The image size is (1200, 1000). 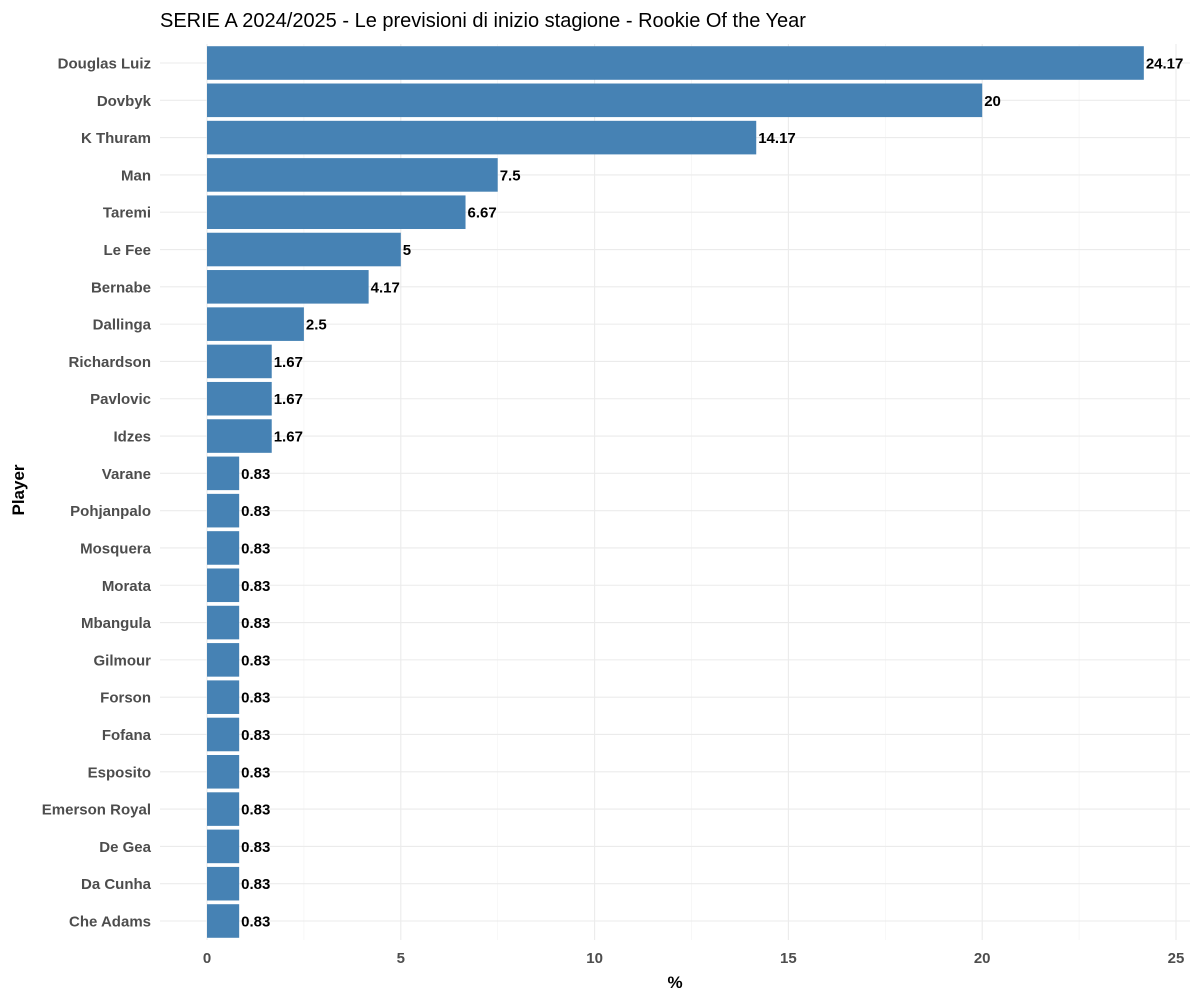 What do you see at coordinates (401, 958) in the screenshot?
I see `x-tick-label: 5` at bounding box center [401, 958].